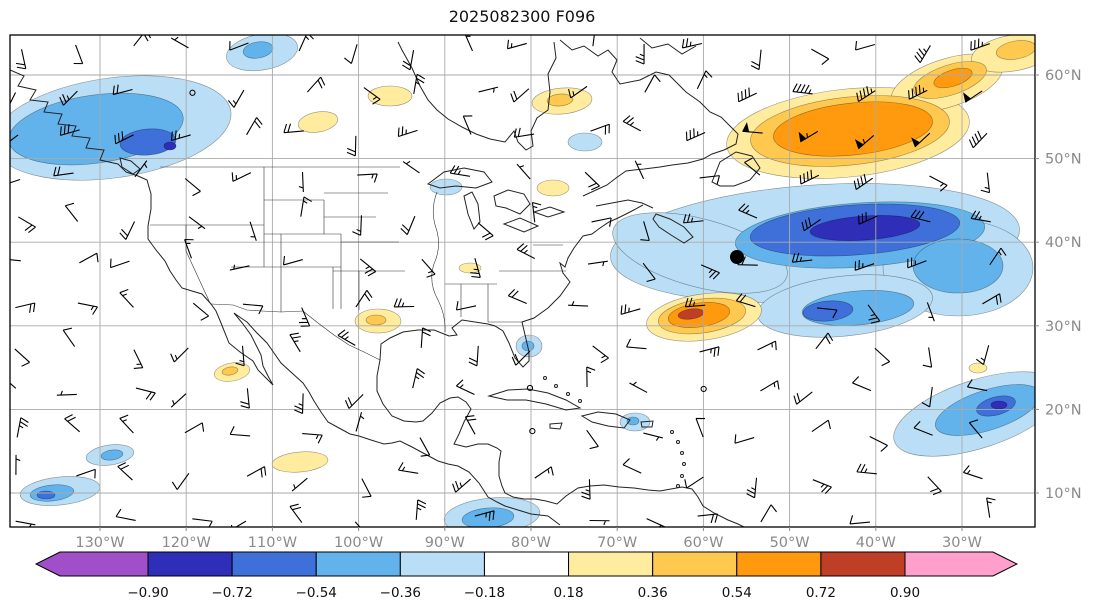 Image resolution: width=1105 pixels, height=615 pixels. I want to click on y-tick-label: 20°N, so click(1063, 410).